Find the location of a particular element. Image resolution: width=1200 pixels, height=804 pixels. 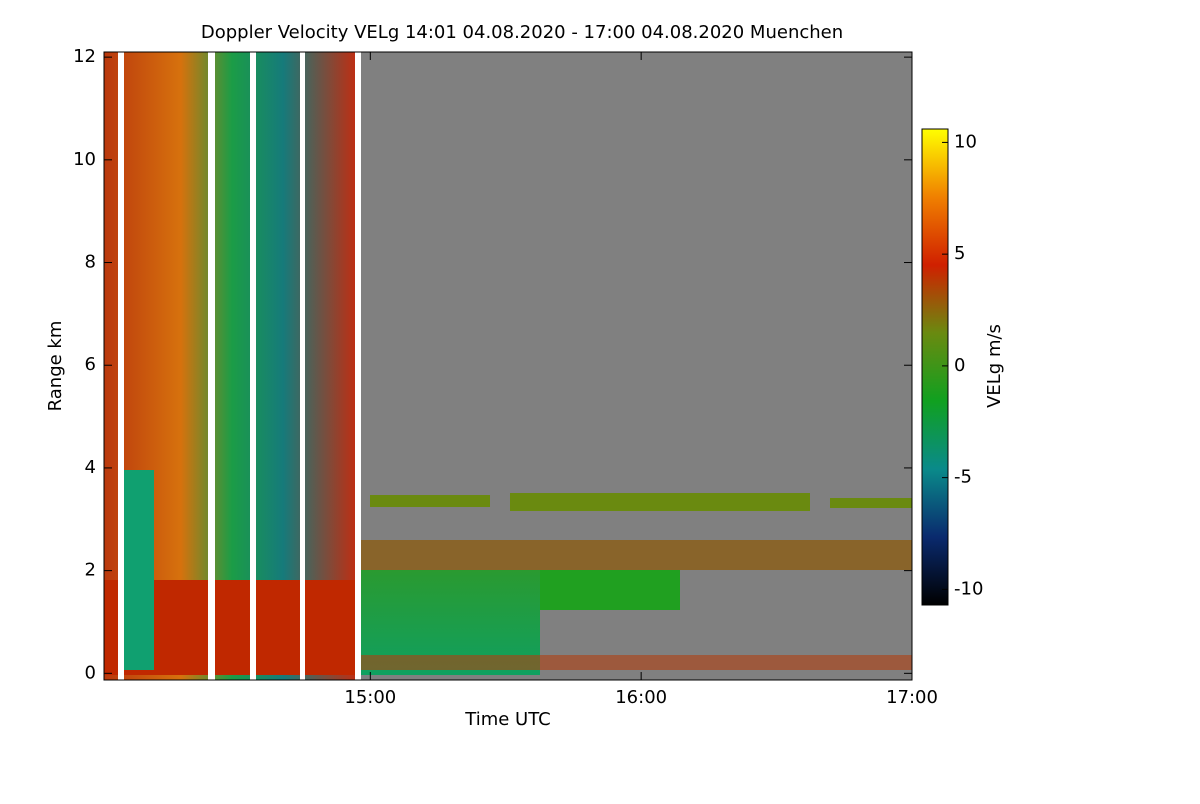

y-tick-label: 8 is located at coordinates (90, 262).